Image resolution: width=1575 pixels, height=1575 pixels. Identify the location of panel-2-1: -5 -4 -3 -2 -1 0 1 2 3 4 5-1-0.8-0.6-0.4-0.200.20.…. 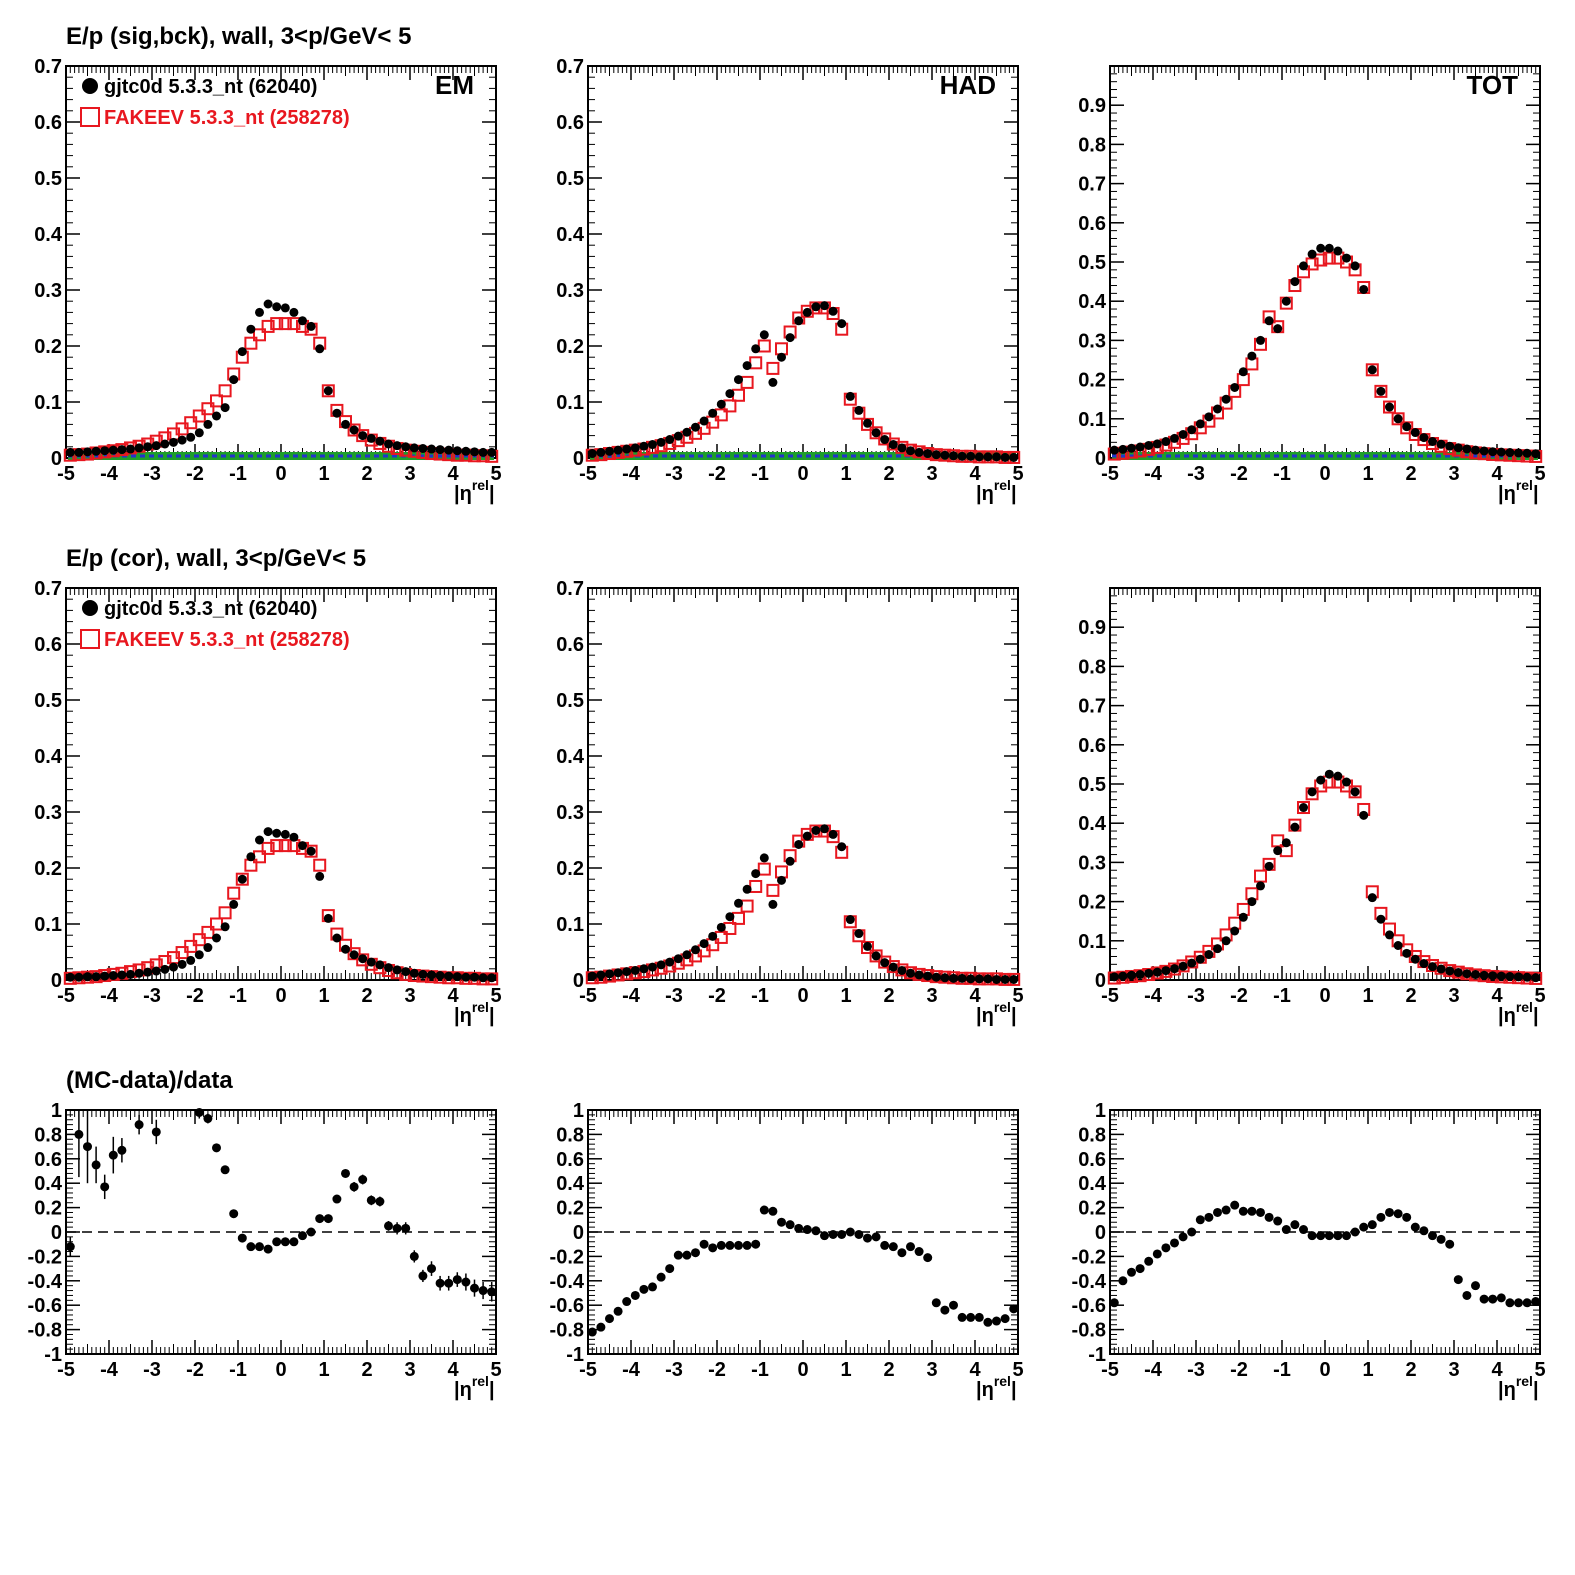
(787, 1250).